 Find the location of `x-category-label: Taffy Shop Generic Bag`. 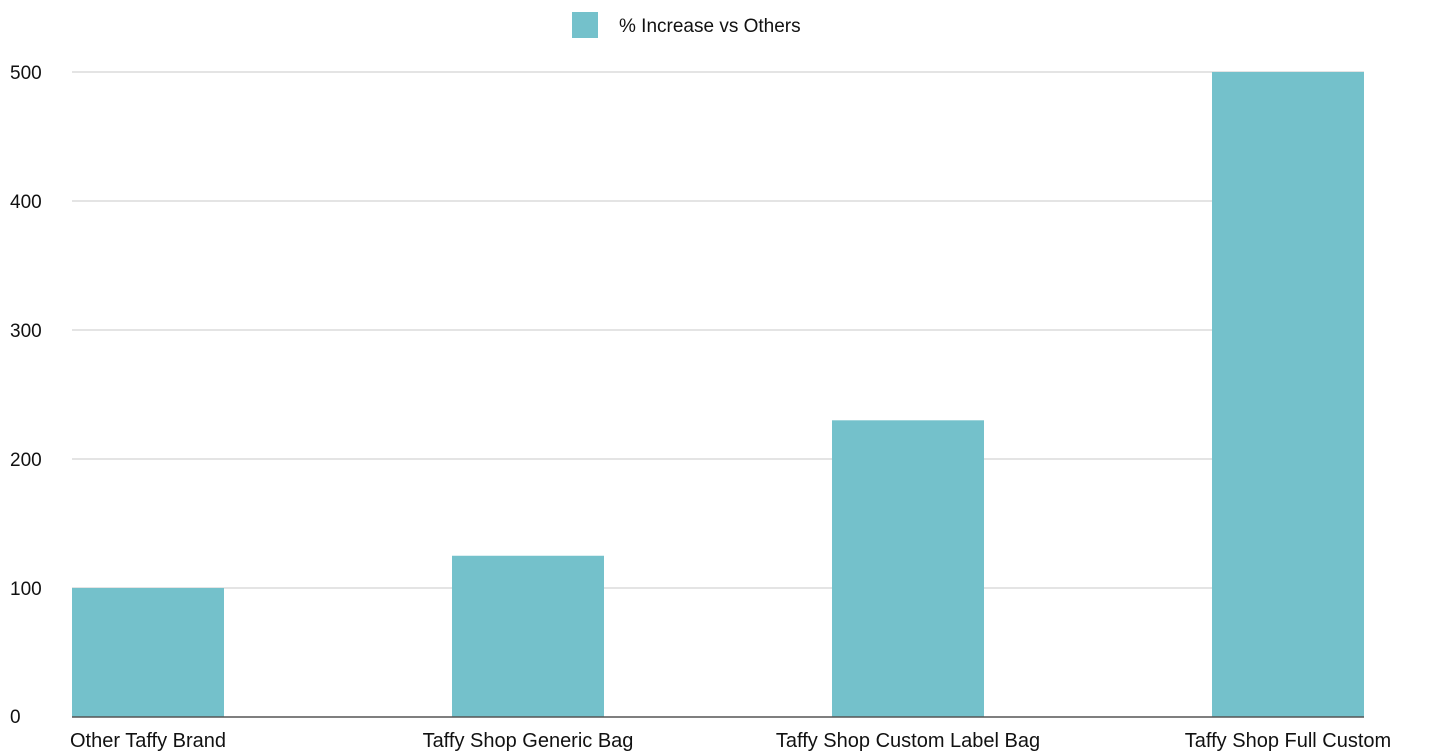

x-category-label: Taffy Shop Generic Bag is located at coordinates (528, 741).